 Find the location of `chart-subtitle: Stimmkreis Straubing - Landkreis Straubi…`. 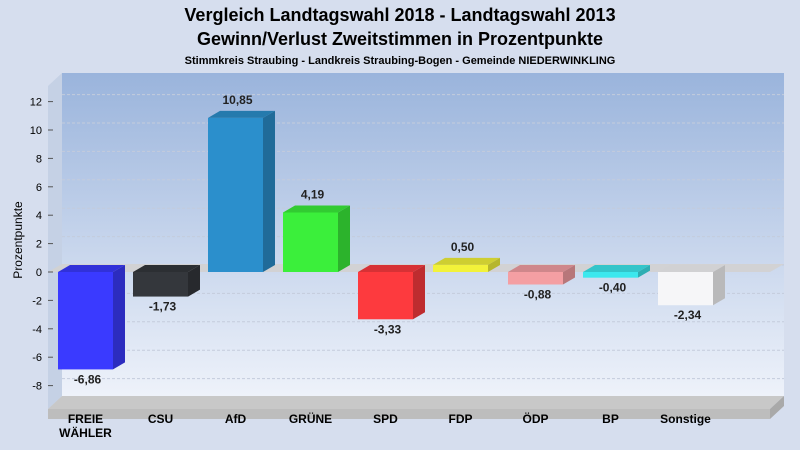

chart-subtitle: Stimmkreis Straubing - Landkreis Straubi… is located at coordinates (400, 61).